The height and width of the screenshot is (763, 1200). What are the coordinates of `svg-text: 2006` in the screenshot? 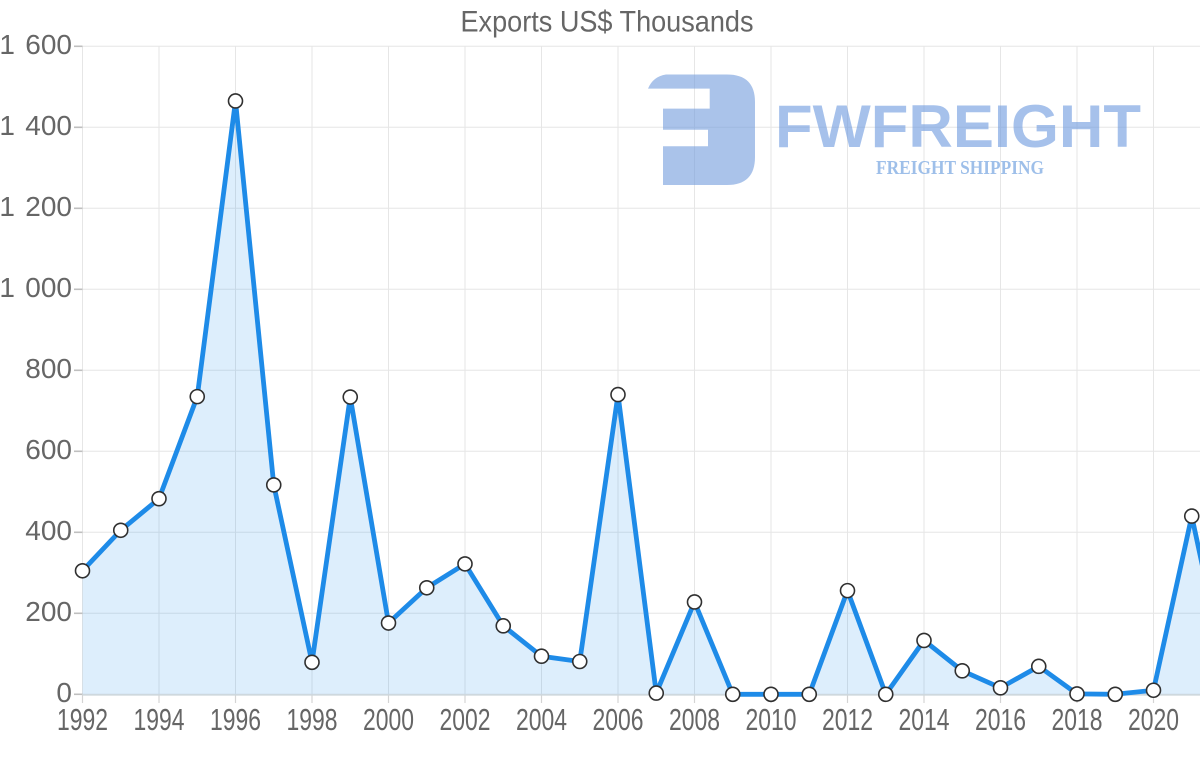 It's located at (618, 719).